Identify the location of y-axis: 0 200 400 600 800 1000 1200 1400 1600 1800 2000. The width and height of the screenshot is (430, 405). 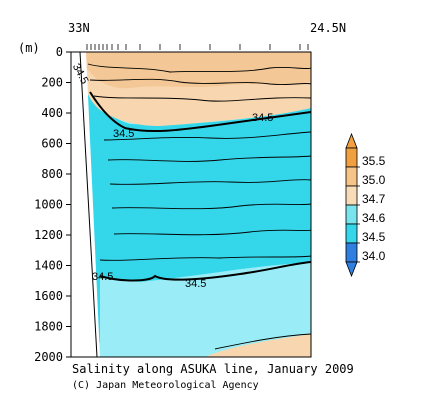
(52, 204).